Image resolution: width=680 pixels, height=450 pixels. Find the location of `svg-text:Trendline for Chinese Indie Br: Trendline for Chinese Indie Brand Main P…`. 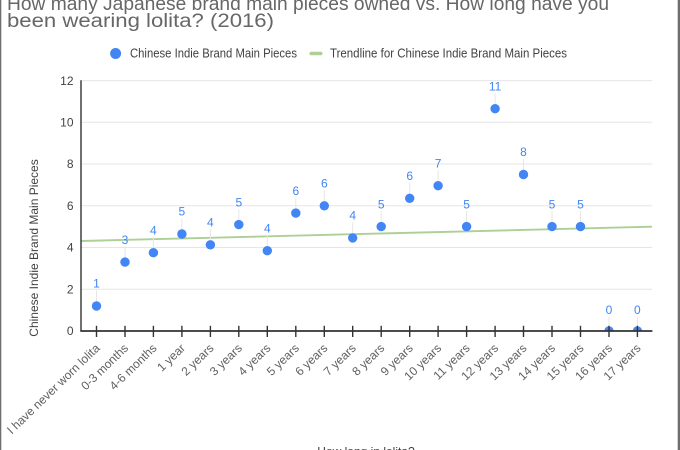

svg-text:Trendline for Chinese Indie Br: Trendline for Chinese Indie Brand Main P… is located at coordinates (448, 53).